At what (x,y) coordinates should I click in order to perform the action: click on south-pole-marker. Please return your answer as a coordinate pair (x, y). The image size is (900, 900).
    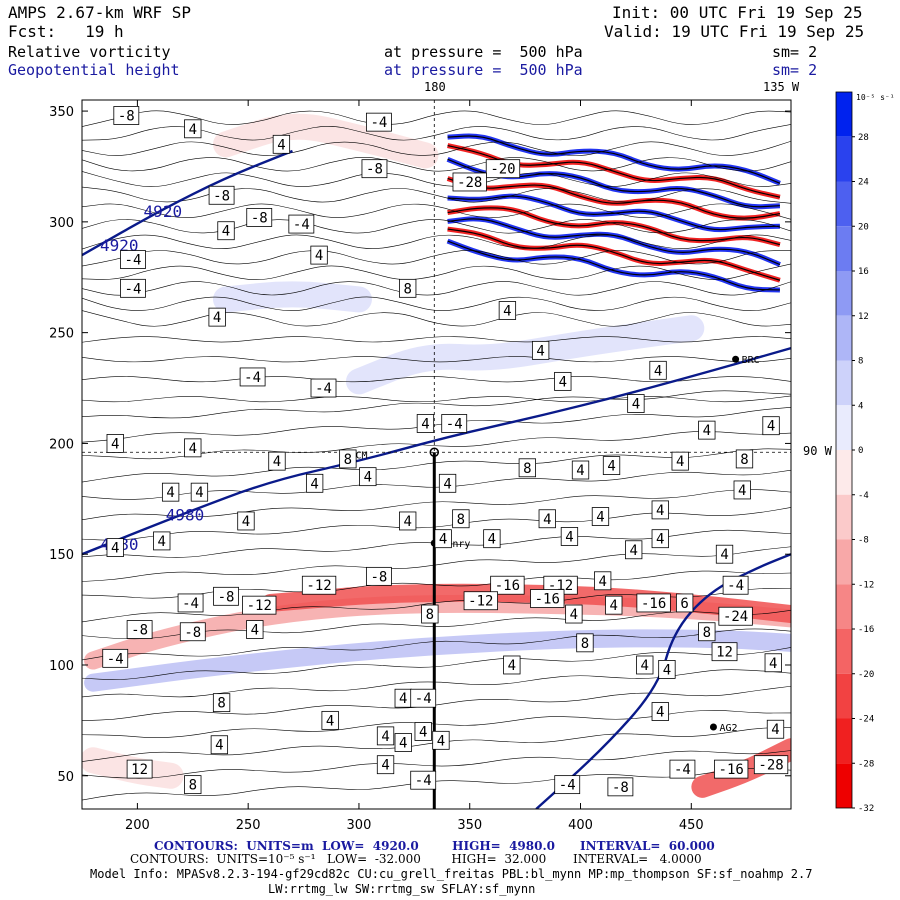
    Looking at the image, I should click on (434, 452).